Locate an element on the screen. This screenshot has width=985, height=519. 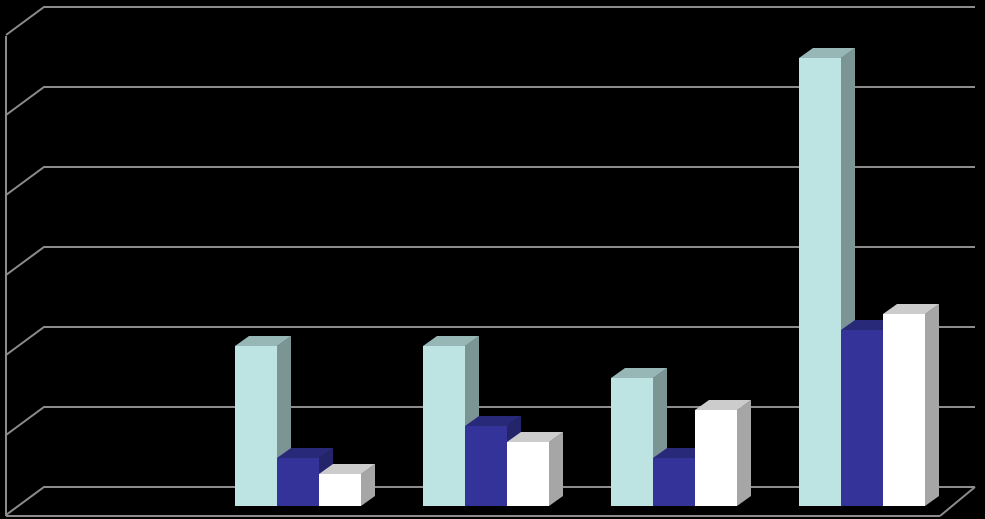
floor-edge is located at coordinates (957, 501).